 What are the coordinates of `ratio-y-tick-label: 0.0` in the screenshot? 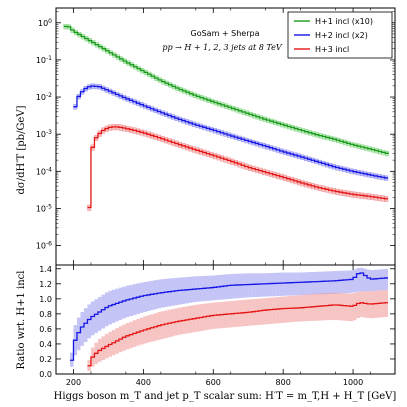 It's located at (45, 374).